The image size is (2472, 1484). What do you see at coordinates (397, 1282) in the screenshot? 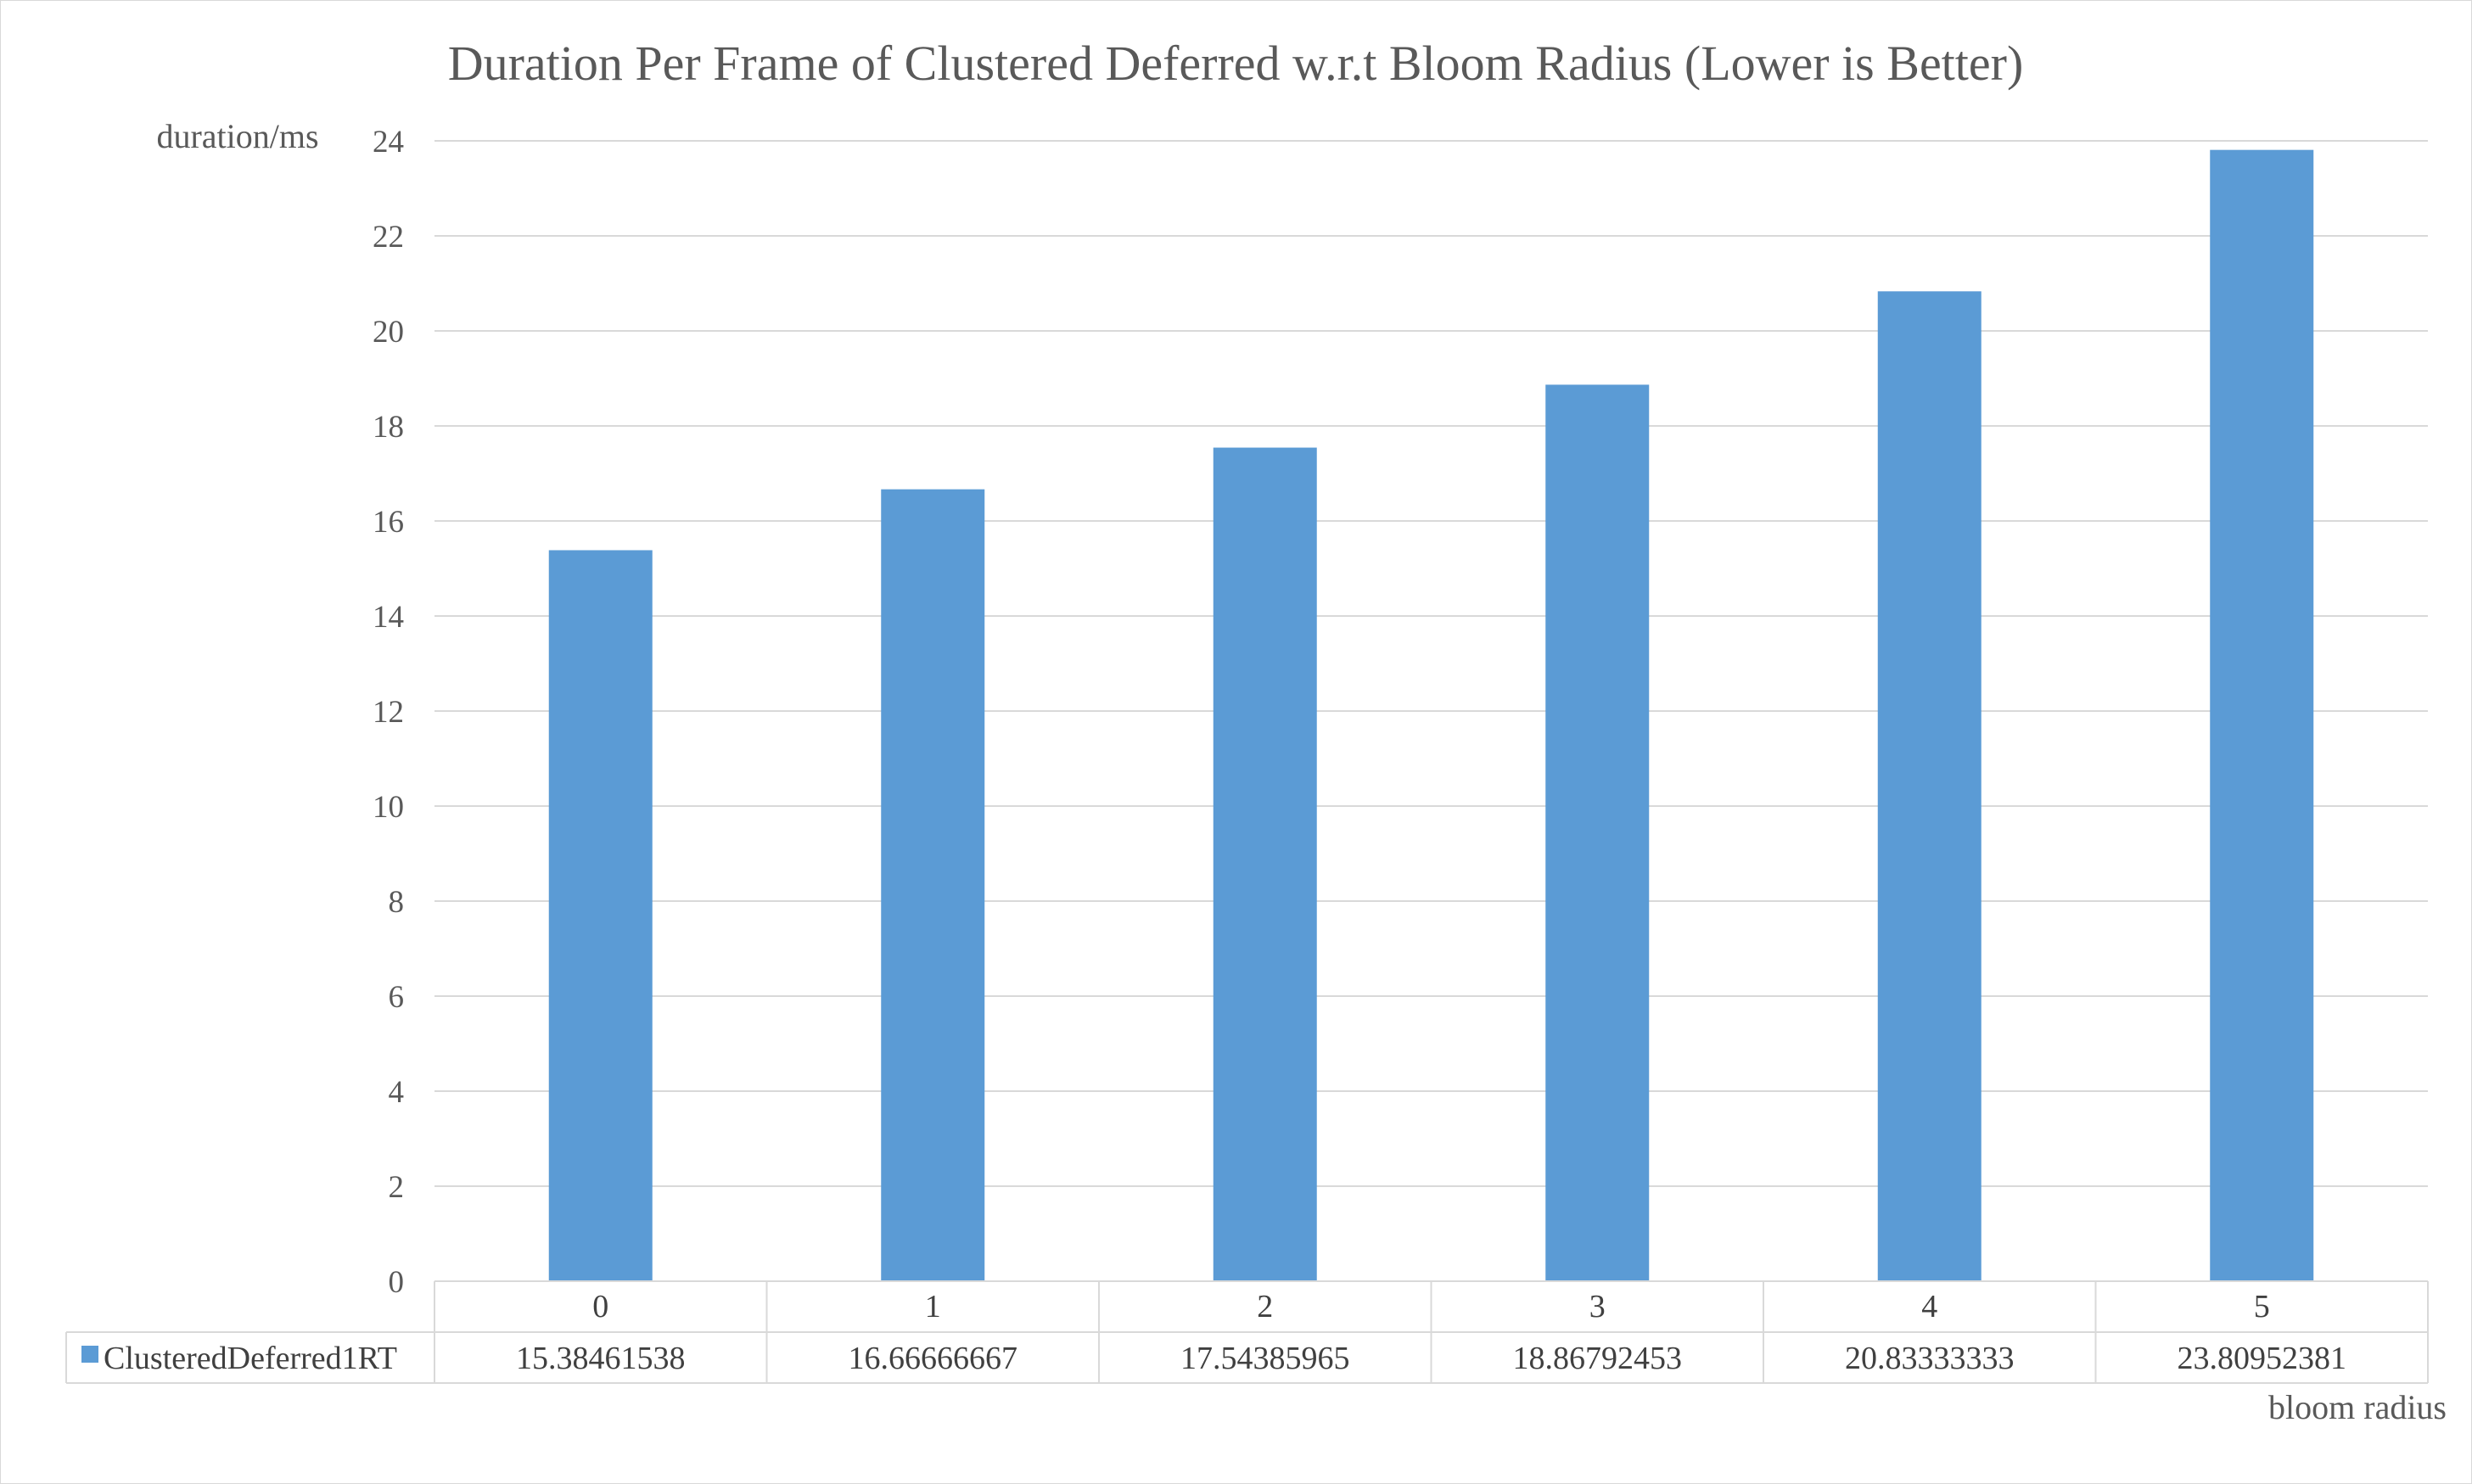
I see `y-tick-label: 0` at bounding box center [397, 1282].